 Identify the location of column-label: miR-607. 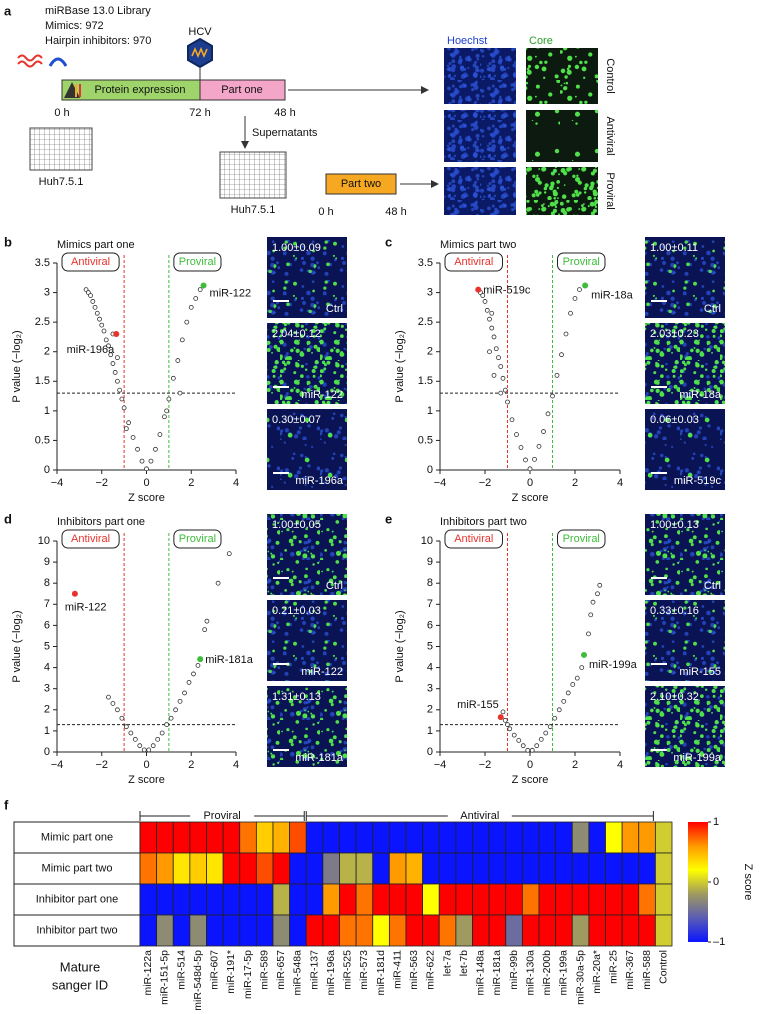
(215, 970).